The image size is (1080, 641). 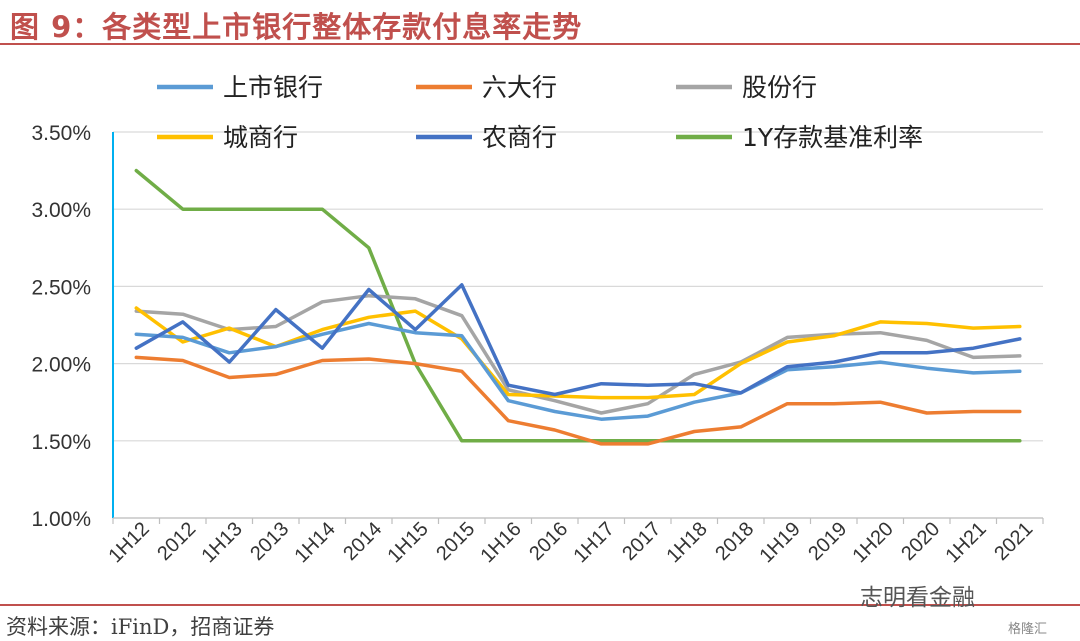 I want to click on x-tick-label: 2019, so click(x=827, y=541).